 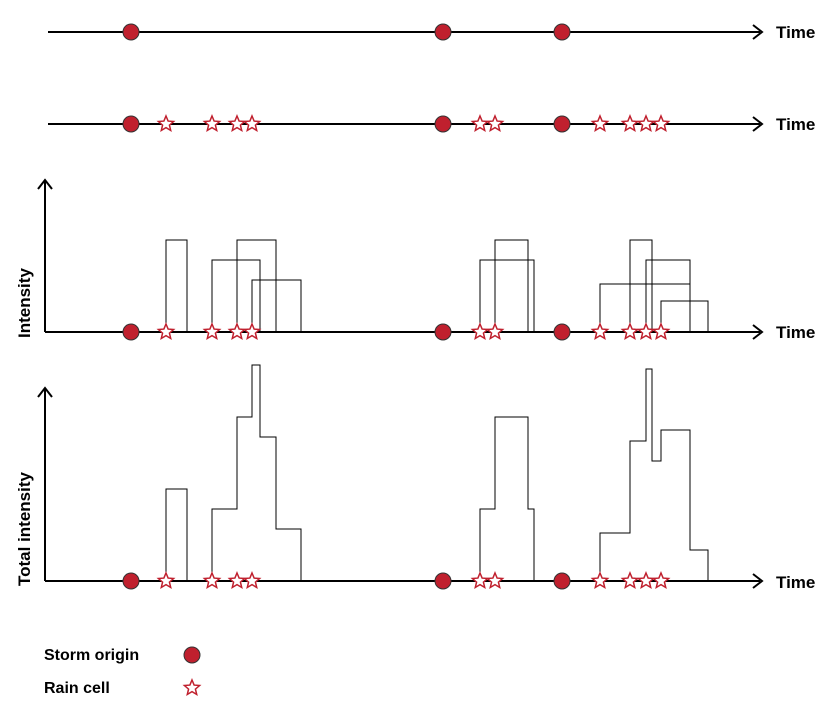 What do you see at coordinates (24, 303) in the screenshot?
I see `y-axis-label: Intensity` at bounding box center [24, 303].